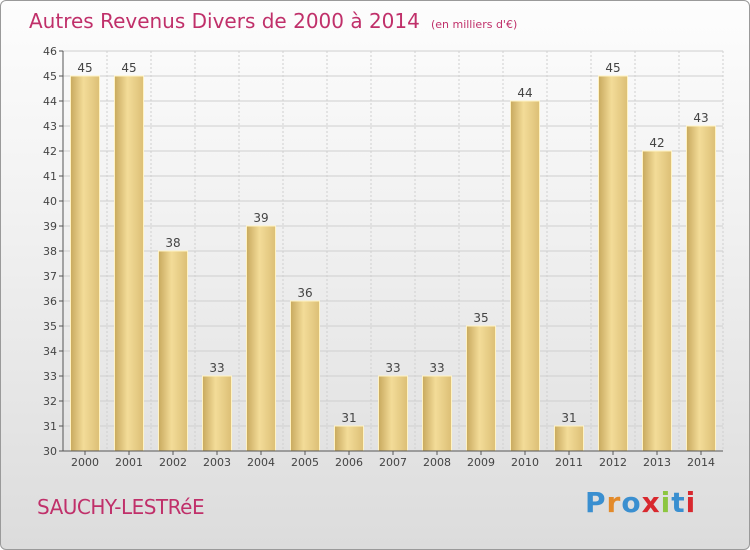  Describe the element at coordinates (50, 126) in the screenshot. I see `y-tick-label: 43` at that location.